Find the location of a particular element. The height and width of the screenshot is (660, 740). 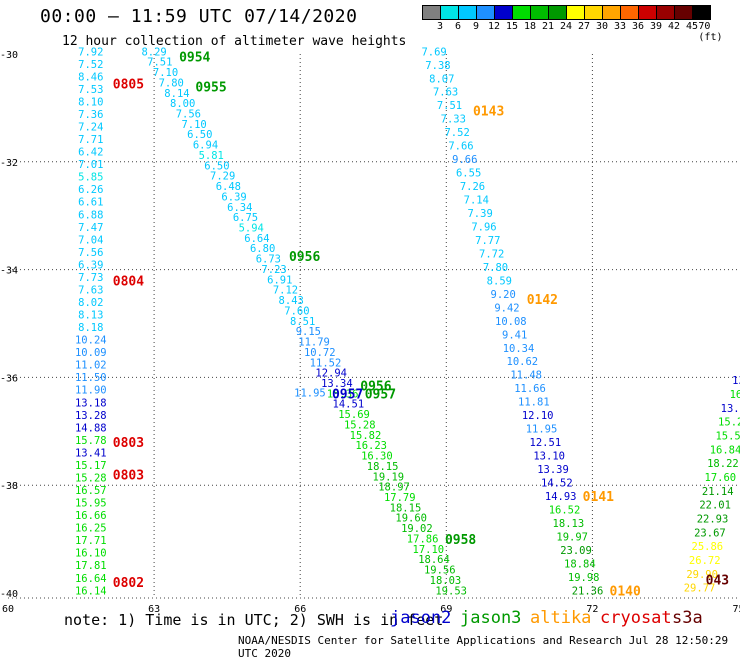

wave-height-value: 7.73 is located at coordinates (90, 278).